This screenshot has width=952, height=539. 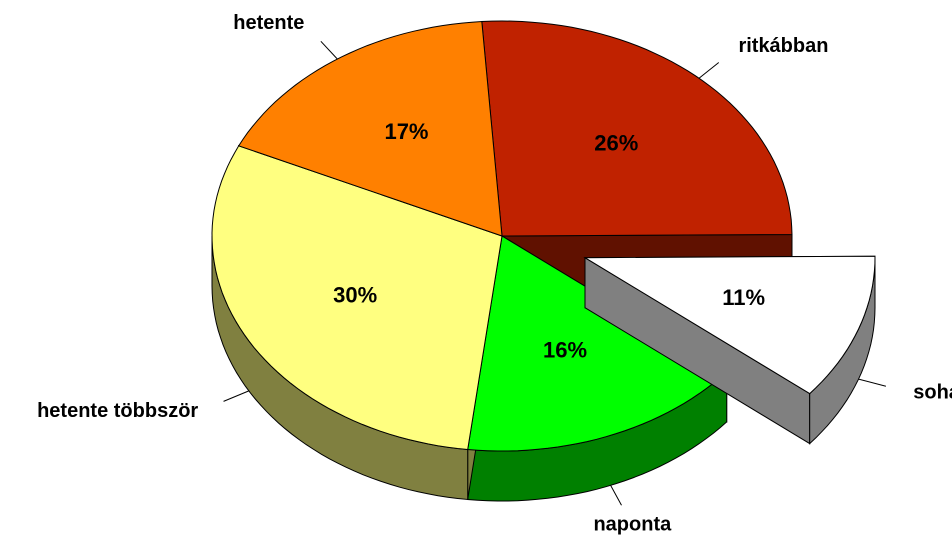 I want to click on value-label: 11%, so click(x=743, y=297).